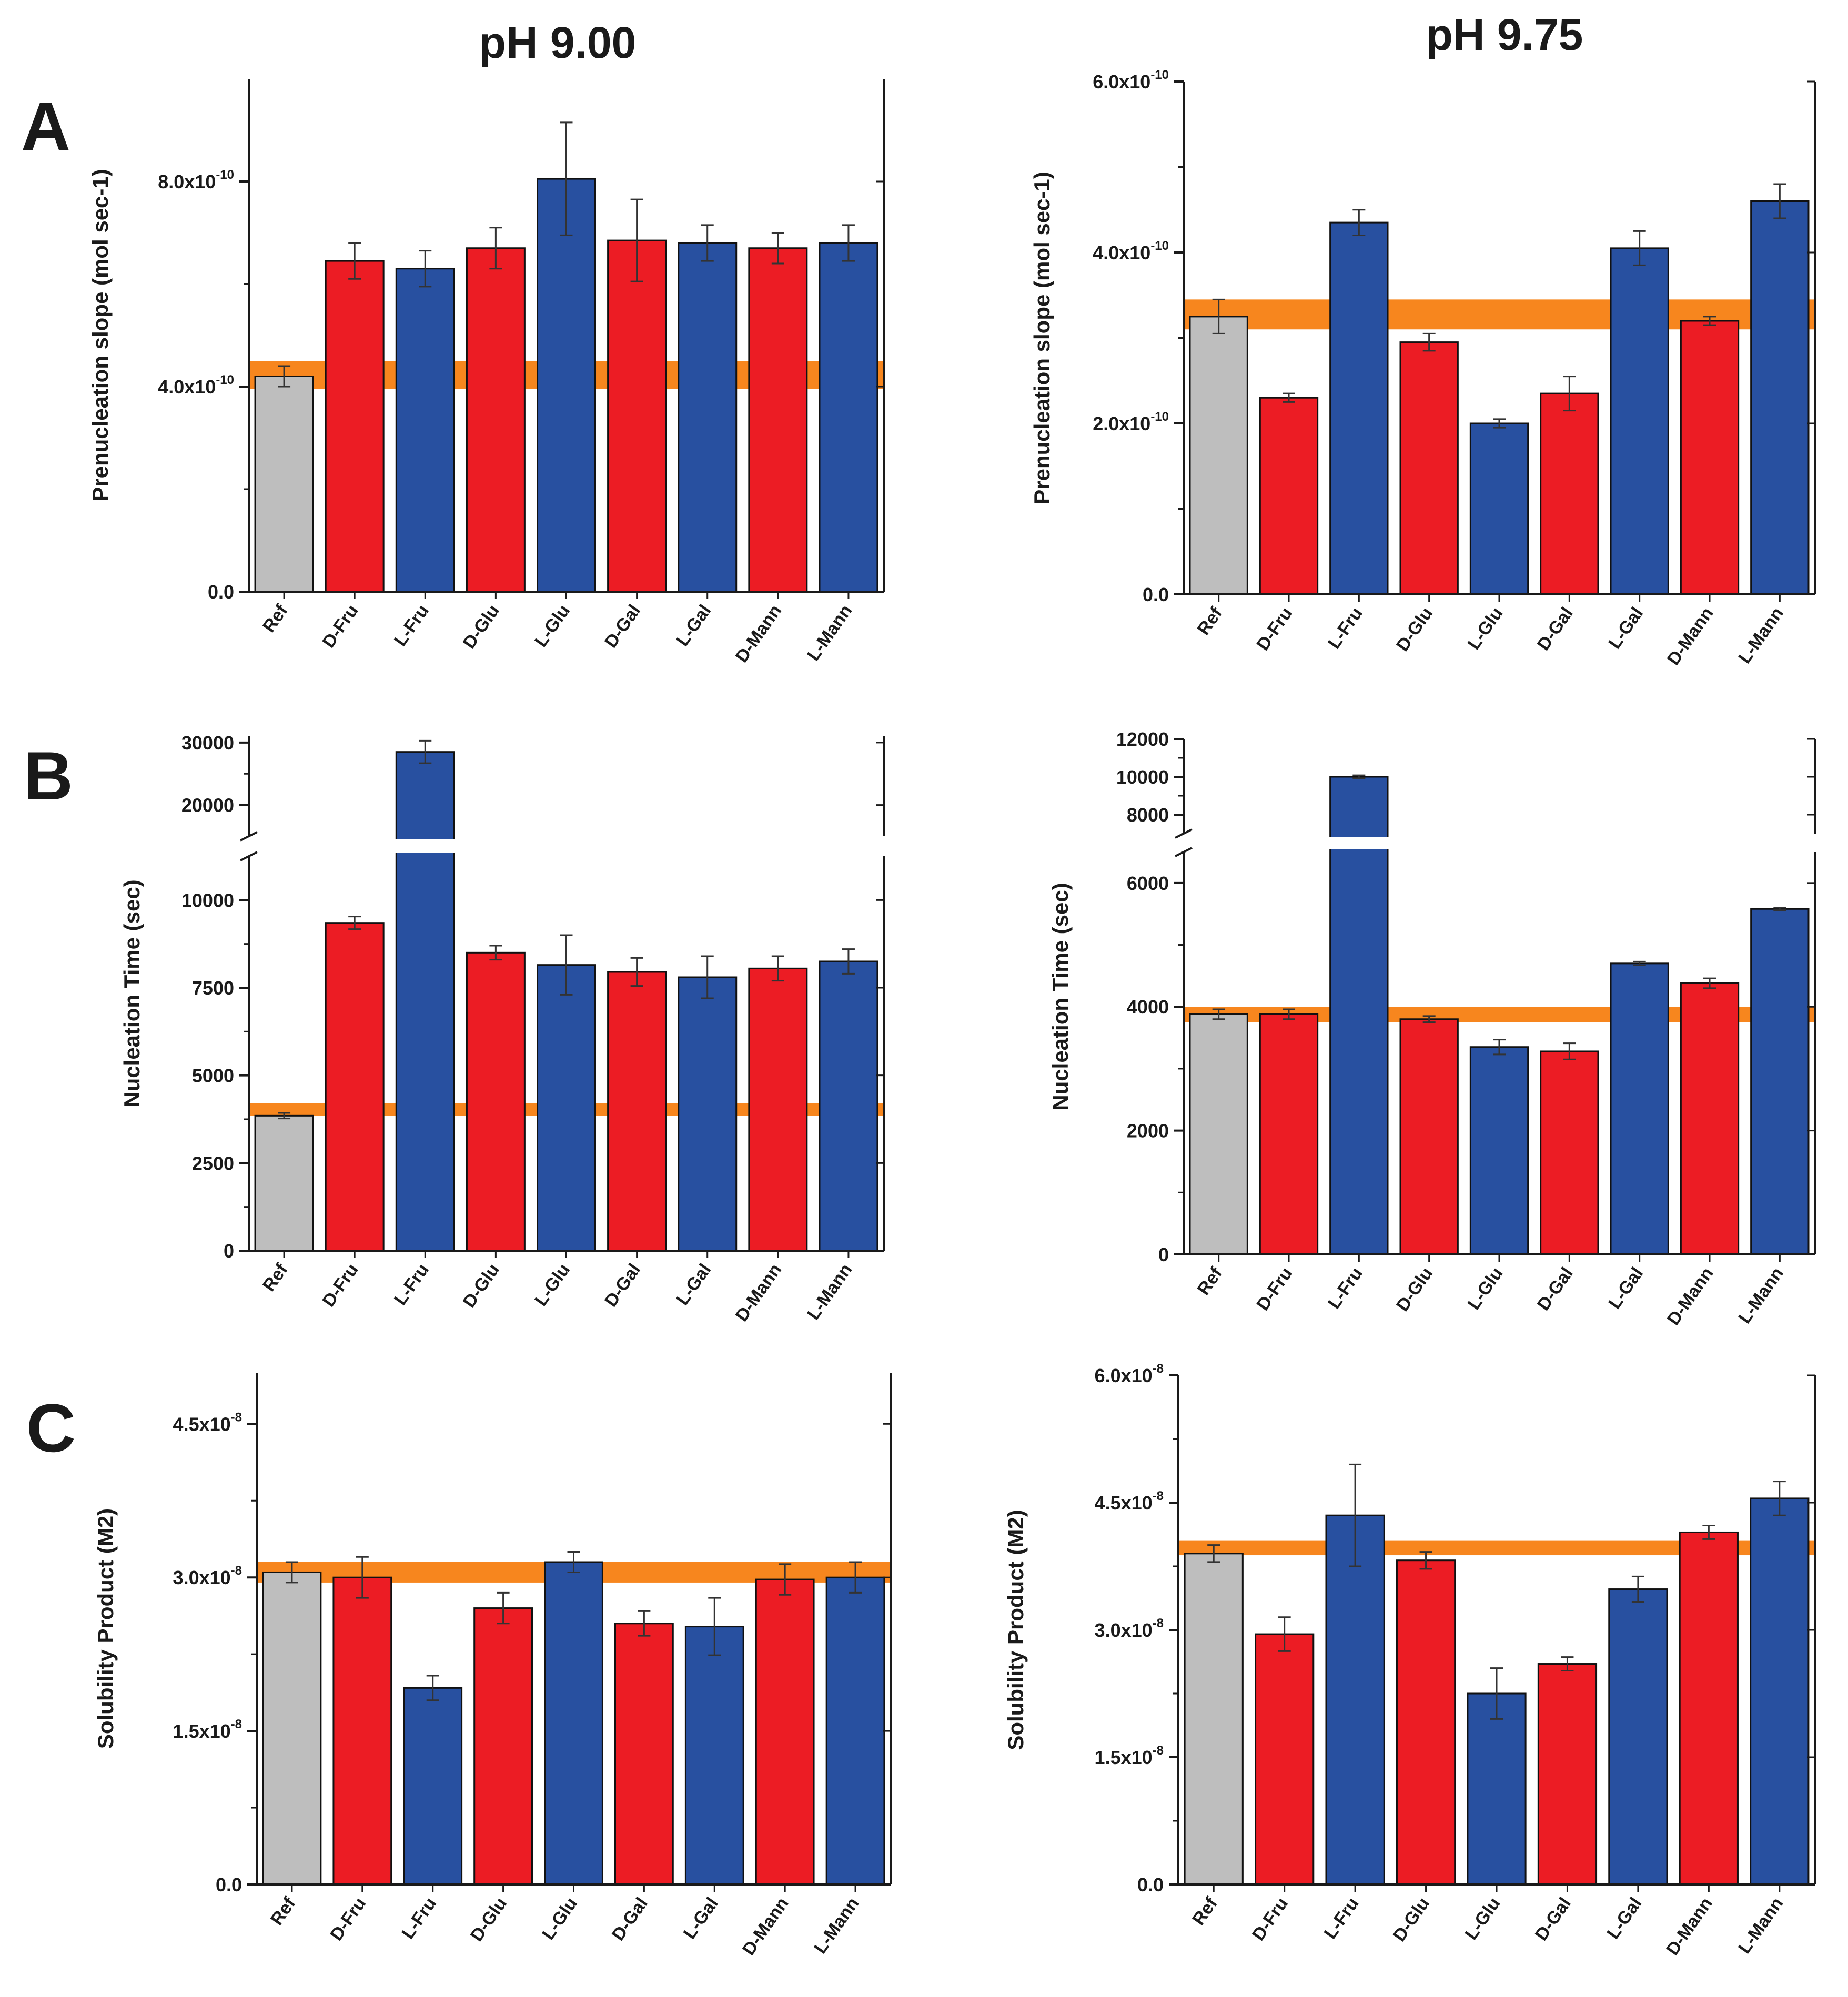 The height and width of the screenshot is (1997, 1848). Describe the element at coordinates (249, 836) in the screenshot. I see `axis-break-mark` at that location.